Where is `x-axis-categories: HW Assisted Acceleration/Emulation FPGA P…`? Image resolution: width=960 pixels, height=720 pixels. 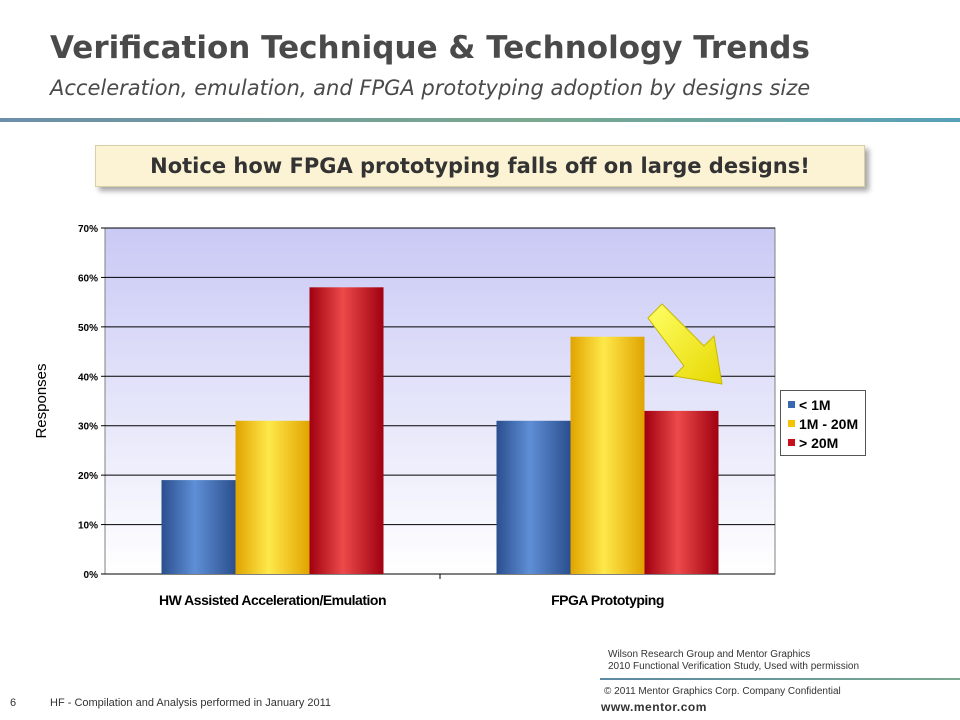 x-axis-categories: HW Assisted Acceleration/Emulation FPGA P… is located at coordinates (411, 591).